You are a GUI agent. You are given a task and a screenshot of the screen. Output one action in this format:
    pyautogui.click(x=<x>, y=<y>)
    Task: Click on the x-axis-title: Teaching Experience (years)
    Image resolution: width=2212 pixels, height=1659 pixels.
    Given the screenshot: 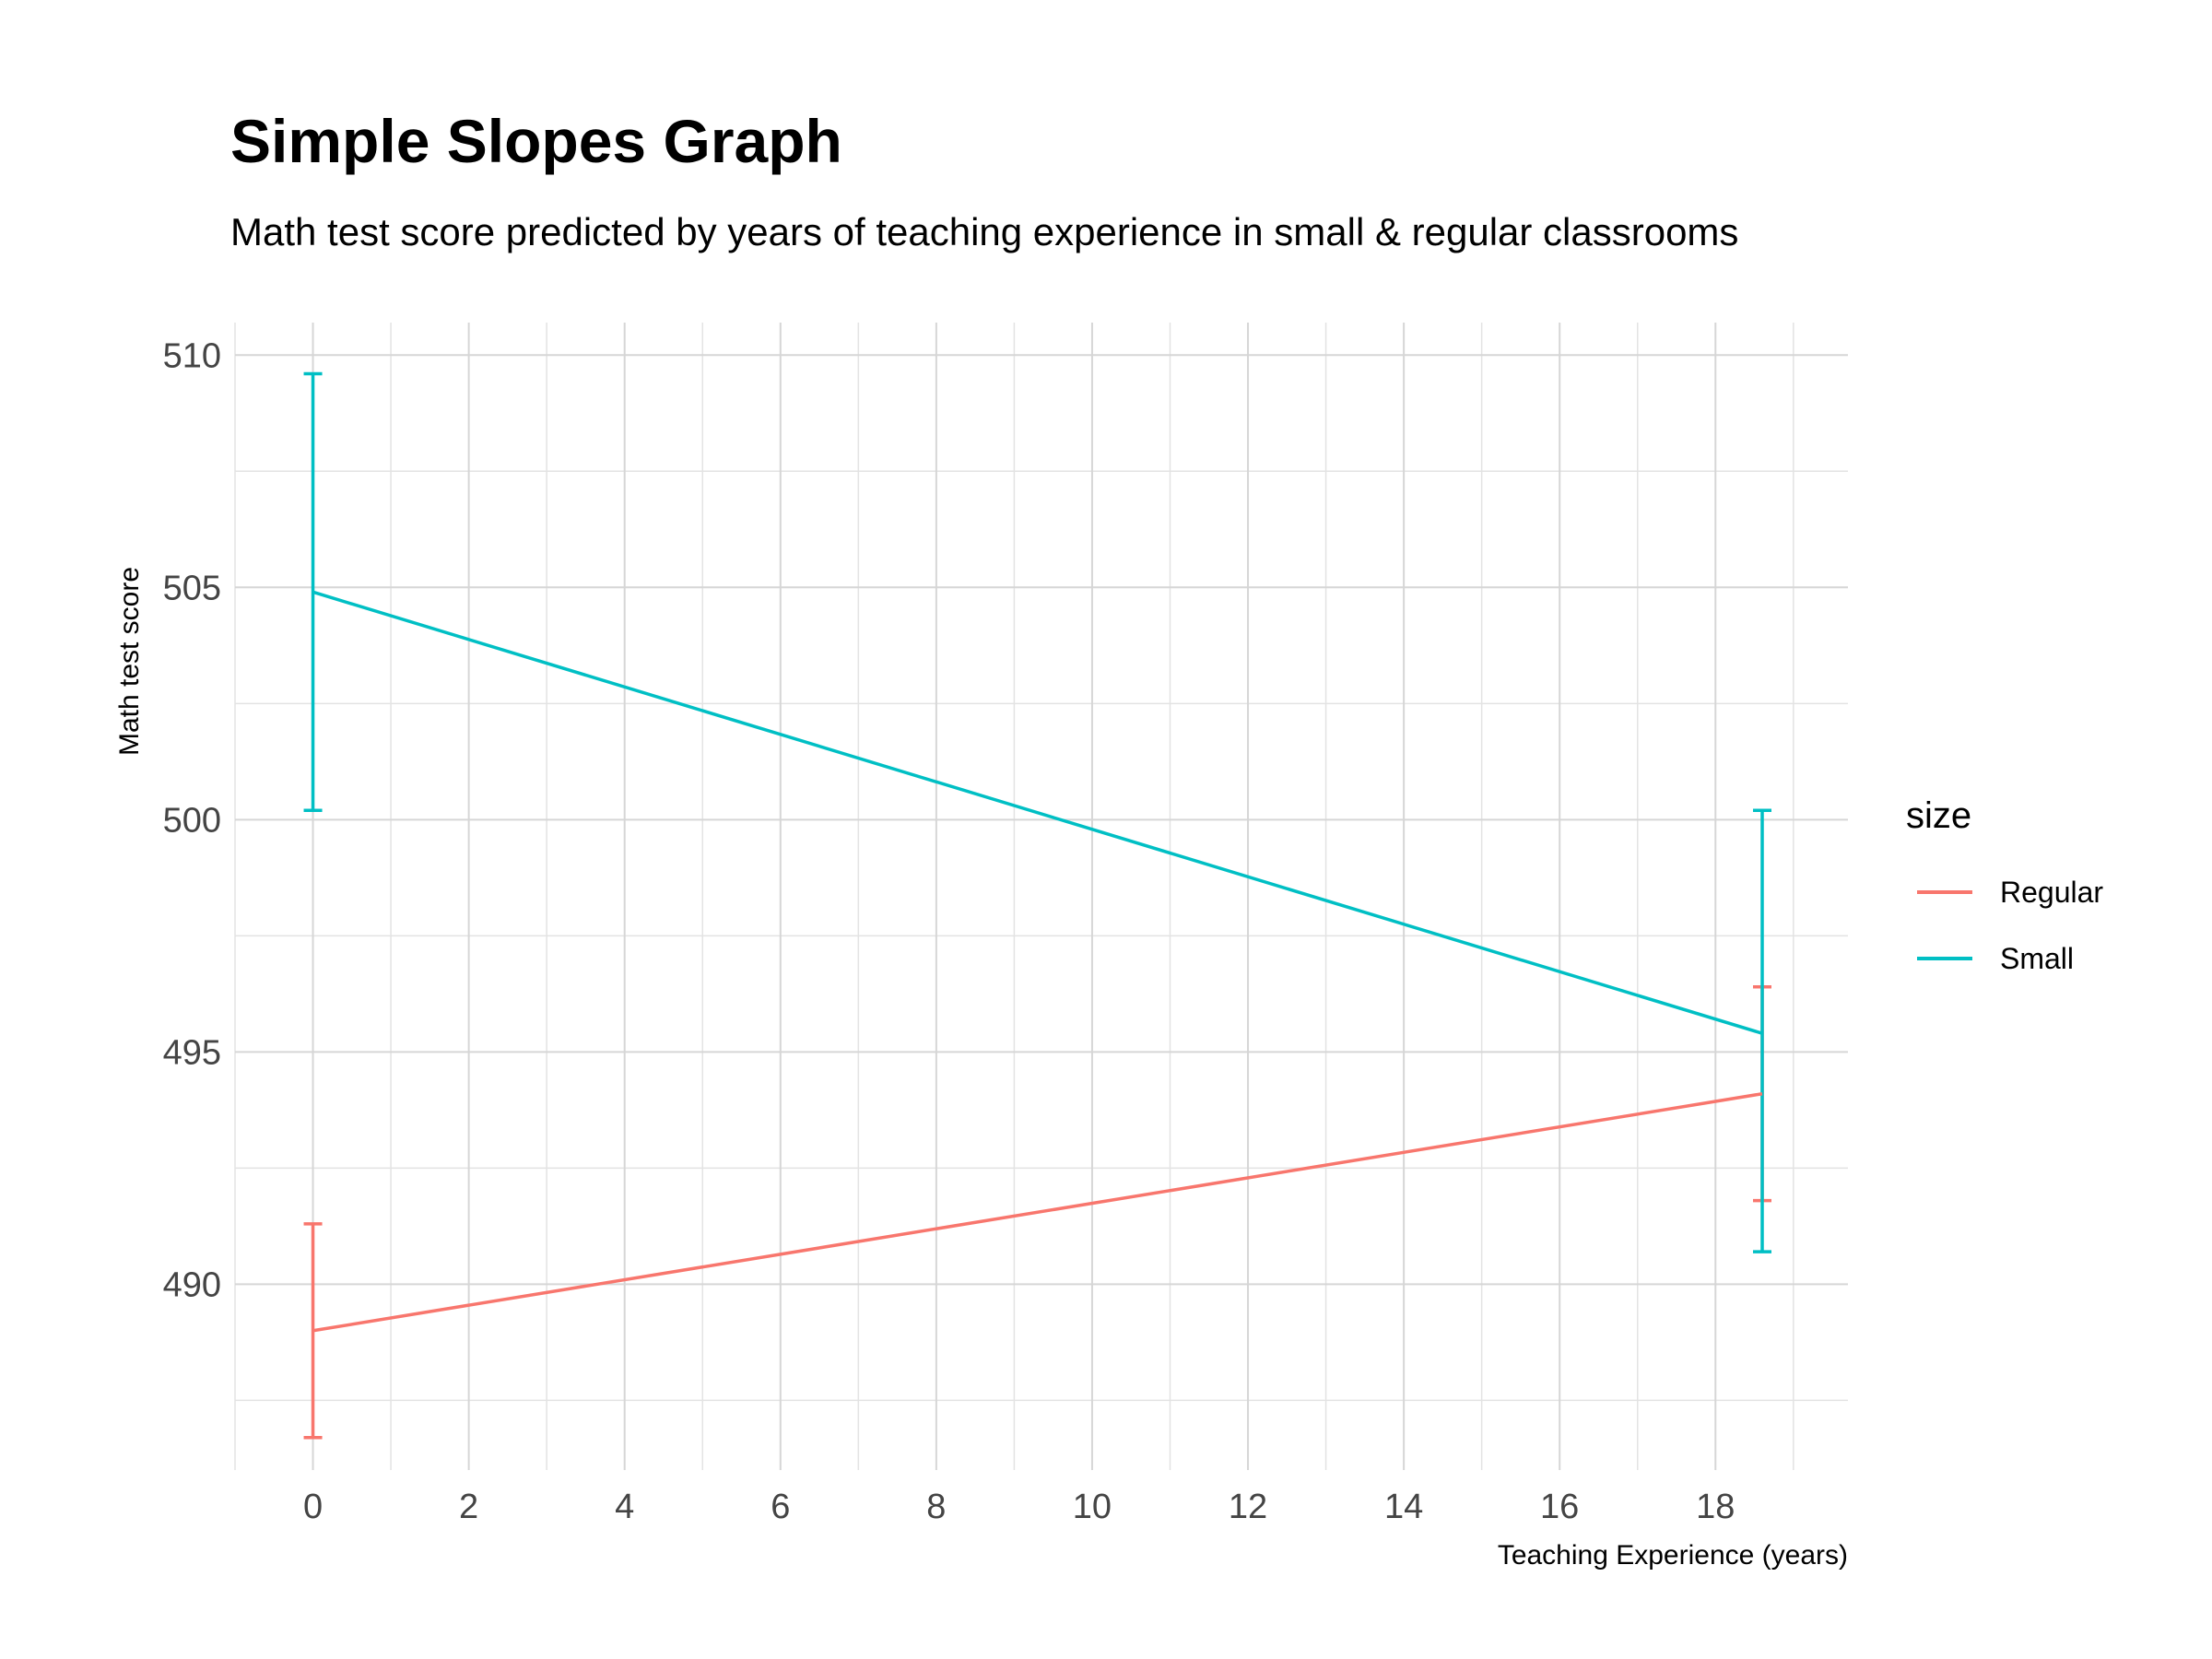 What is the action you would take?
    pyautogui.click(x=1673, y=1555)
    